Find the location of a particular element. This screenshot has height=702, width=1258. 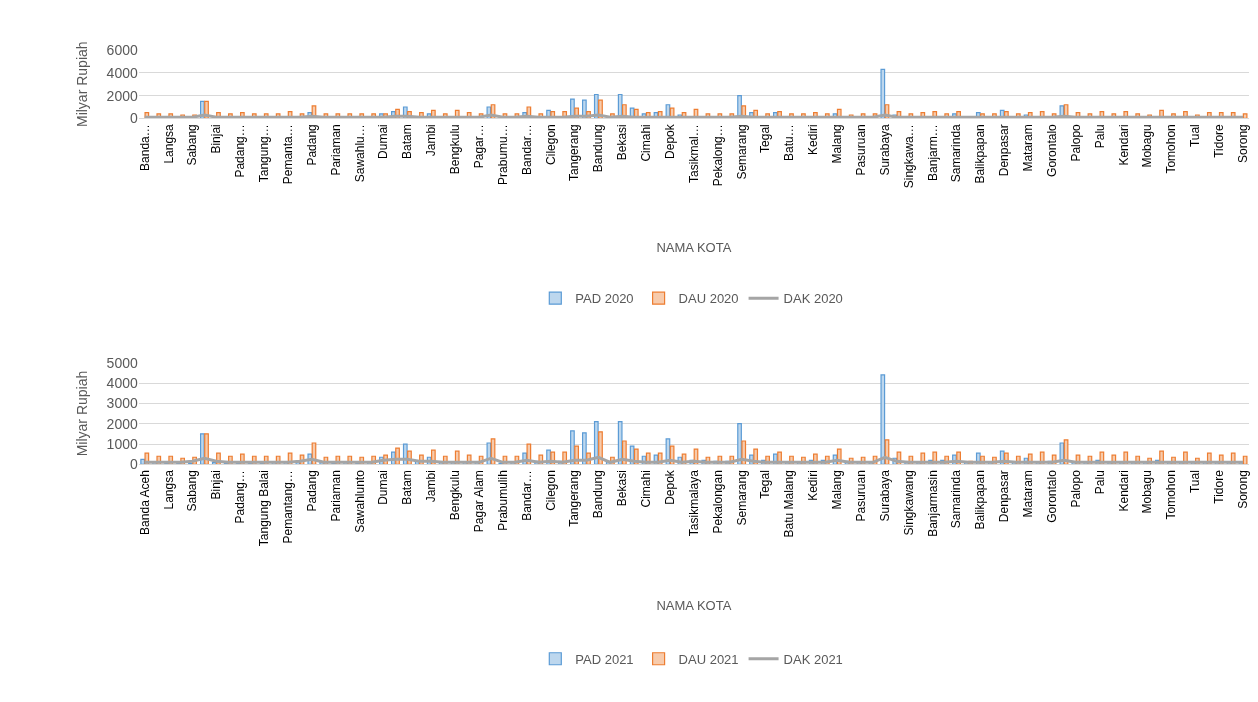

x-tick-label: Sawahlunto is located at coordinates (359, 501).